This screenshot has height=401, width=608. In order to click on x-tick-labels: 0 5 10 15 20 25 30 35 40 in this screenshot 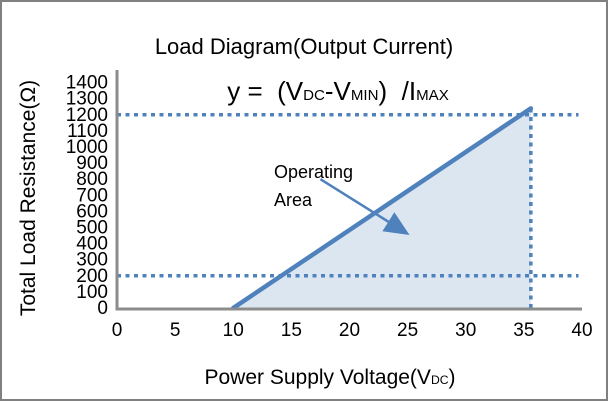, I will do `click(352, 330)`.